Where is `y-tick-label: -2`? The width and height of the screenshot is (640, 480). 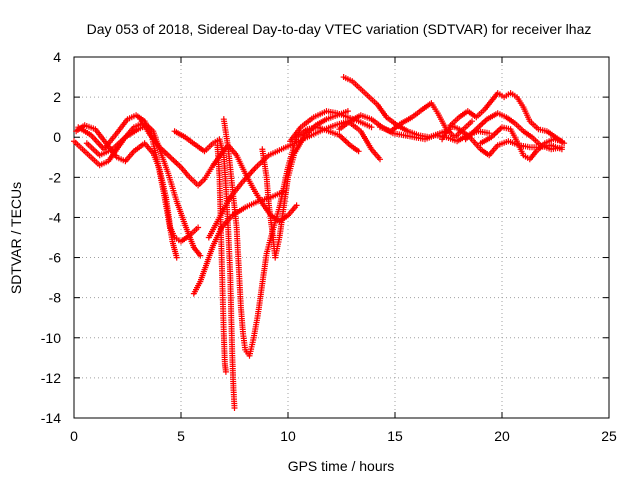 y-tick-label: -2 is located at coordinates (55, 177).